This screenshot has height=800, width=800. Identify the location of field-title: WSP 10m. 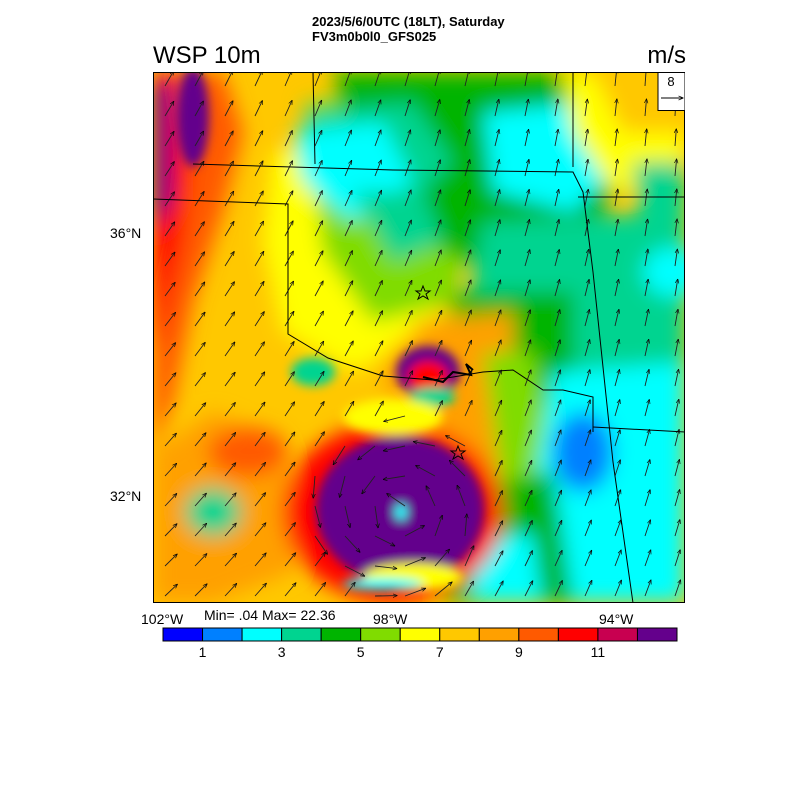
(207, 55).